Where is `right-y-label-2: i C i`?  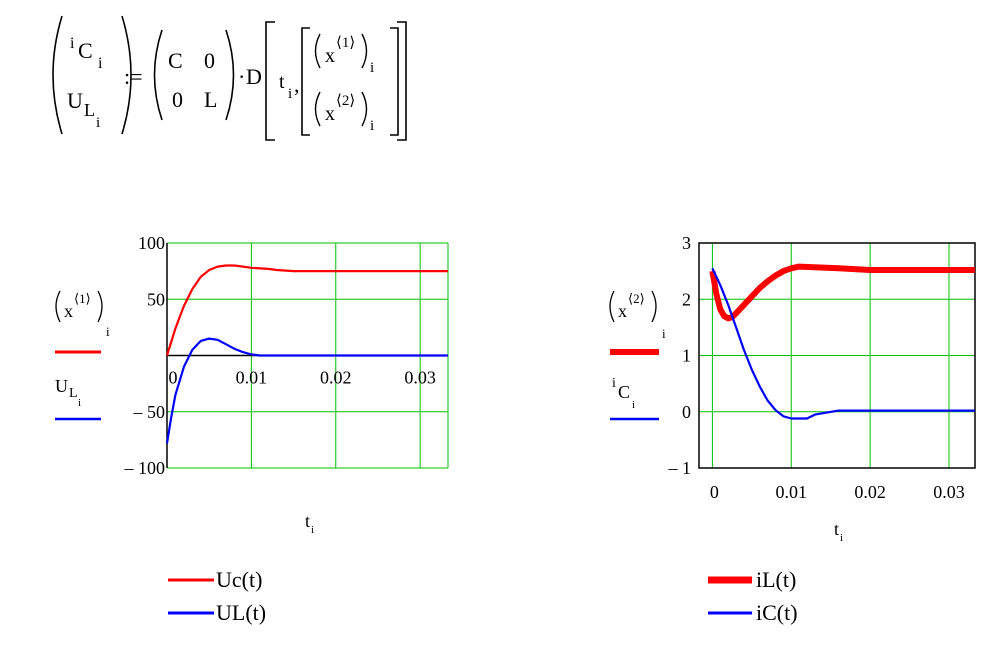
right-y-label-2: i C i is located at coordinates (623, 393).